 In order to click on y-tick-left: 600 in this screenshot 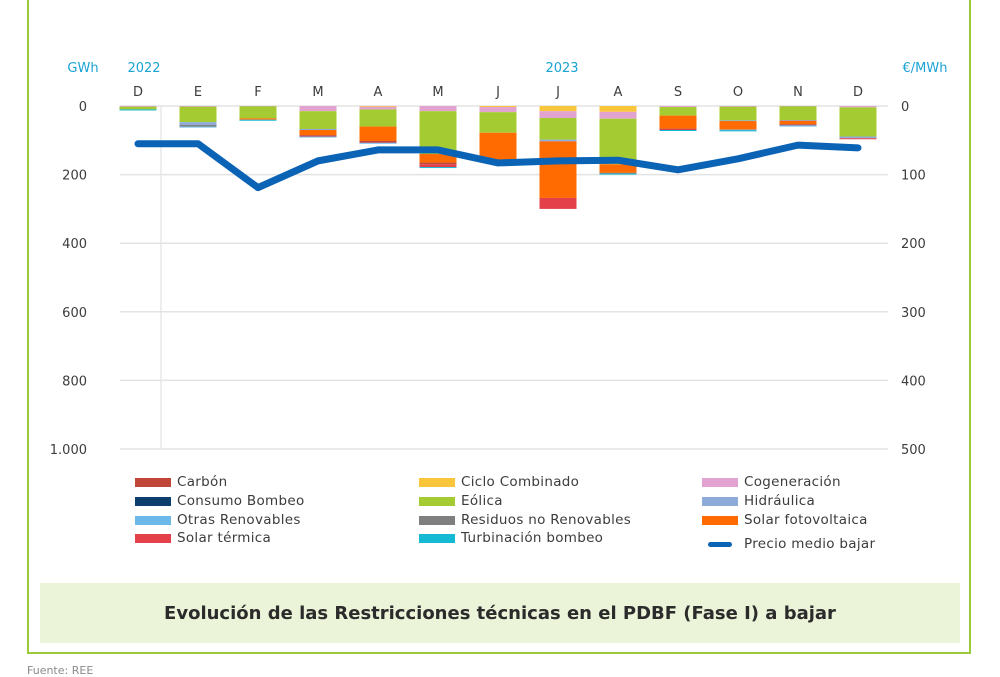, I will do `click(74, 313)`.